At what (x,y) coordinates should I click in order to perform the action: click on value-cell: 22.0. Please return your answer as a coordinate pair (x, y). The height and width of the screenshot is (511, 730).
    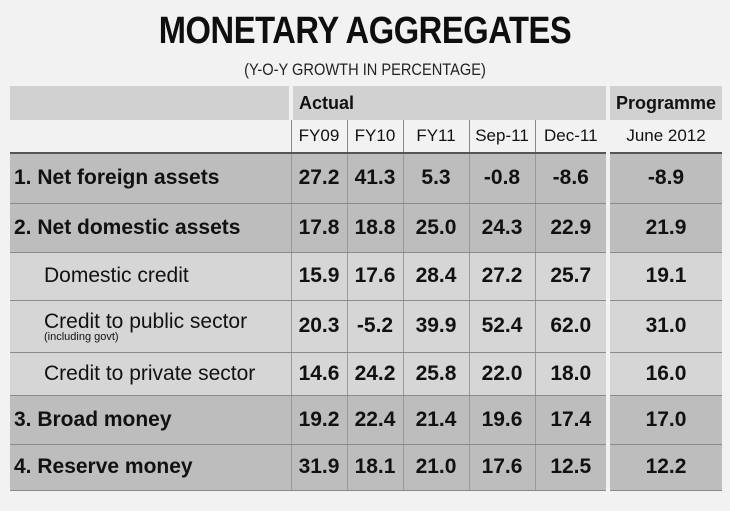
    Looking at the image, I should click on (501, 374).